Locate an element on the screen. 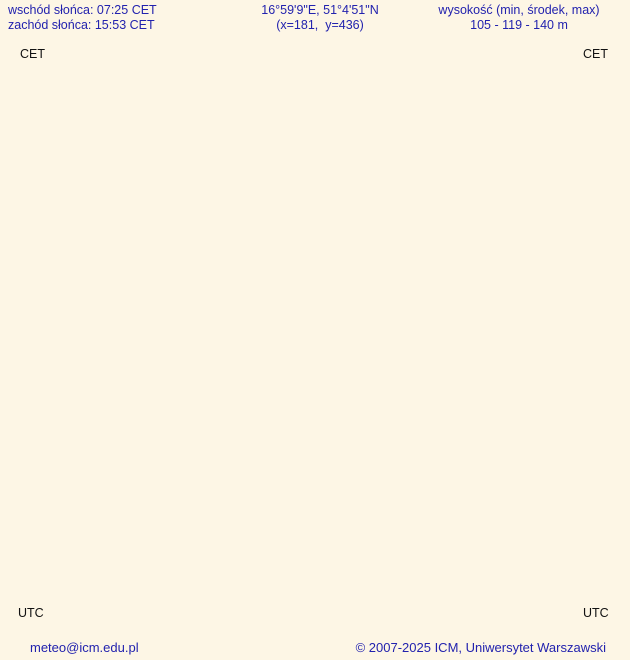 The width and height of the screenshot is (630, 660). altitude-title: wysokość (min, środek, max) is located at coordinates (519, 10).